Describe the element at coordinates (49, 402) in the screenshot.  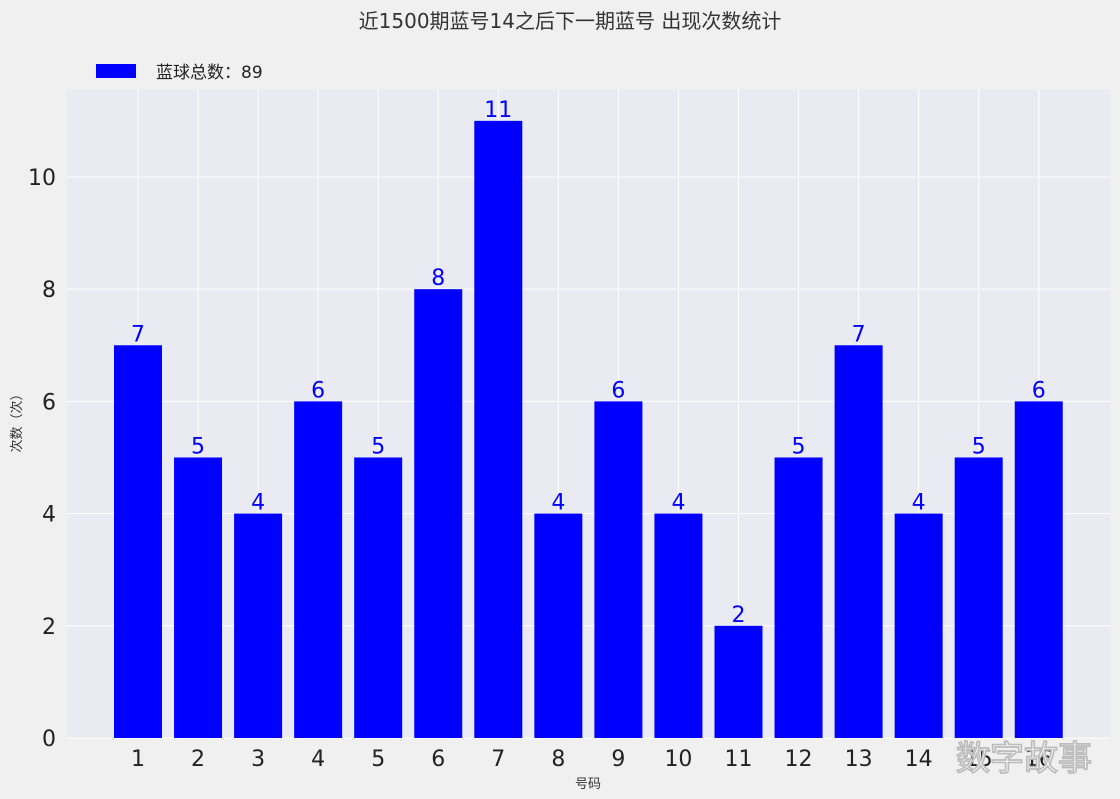
I see `y-tick-label: 6` at that location.